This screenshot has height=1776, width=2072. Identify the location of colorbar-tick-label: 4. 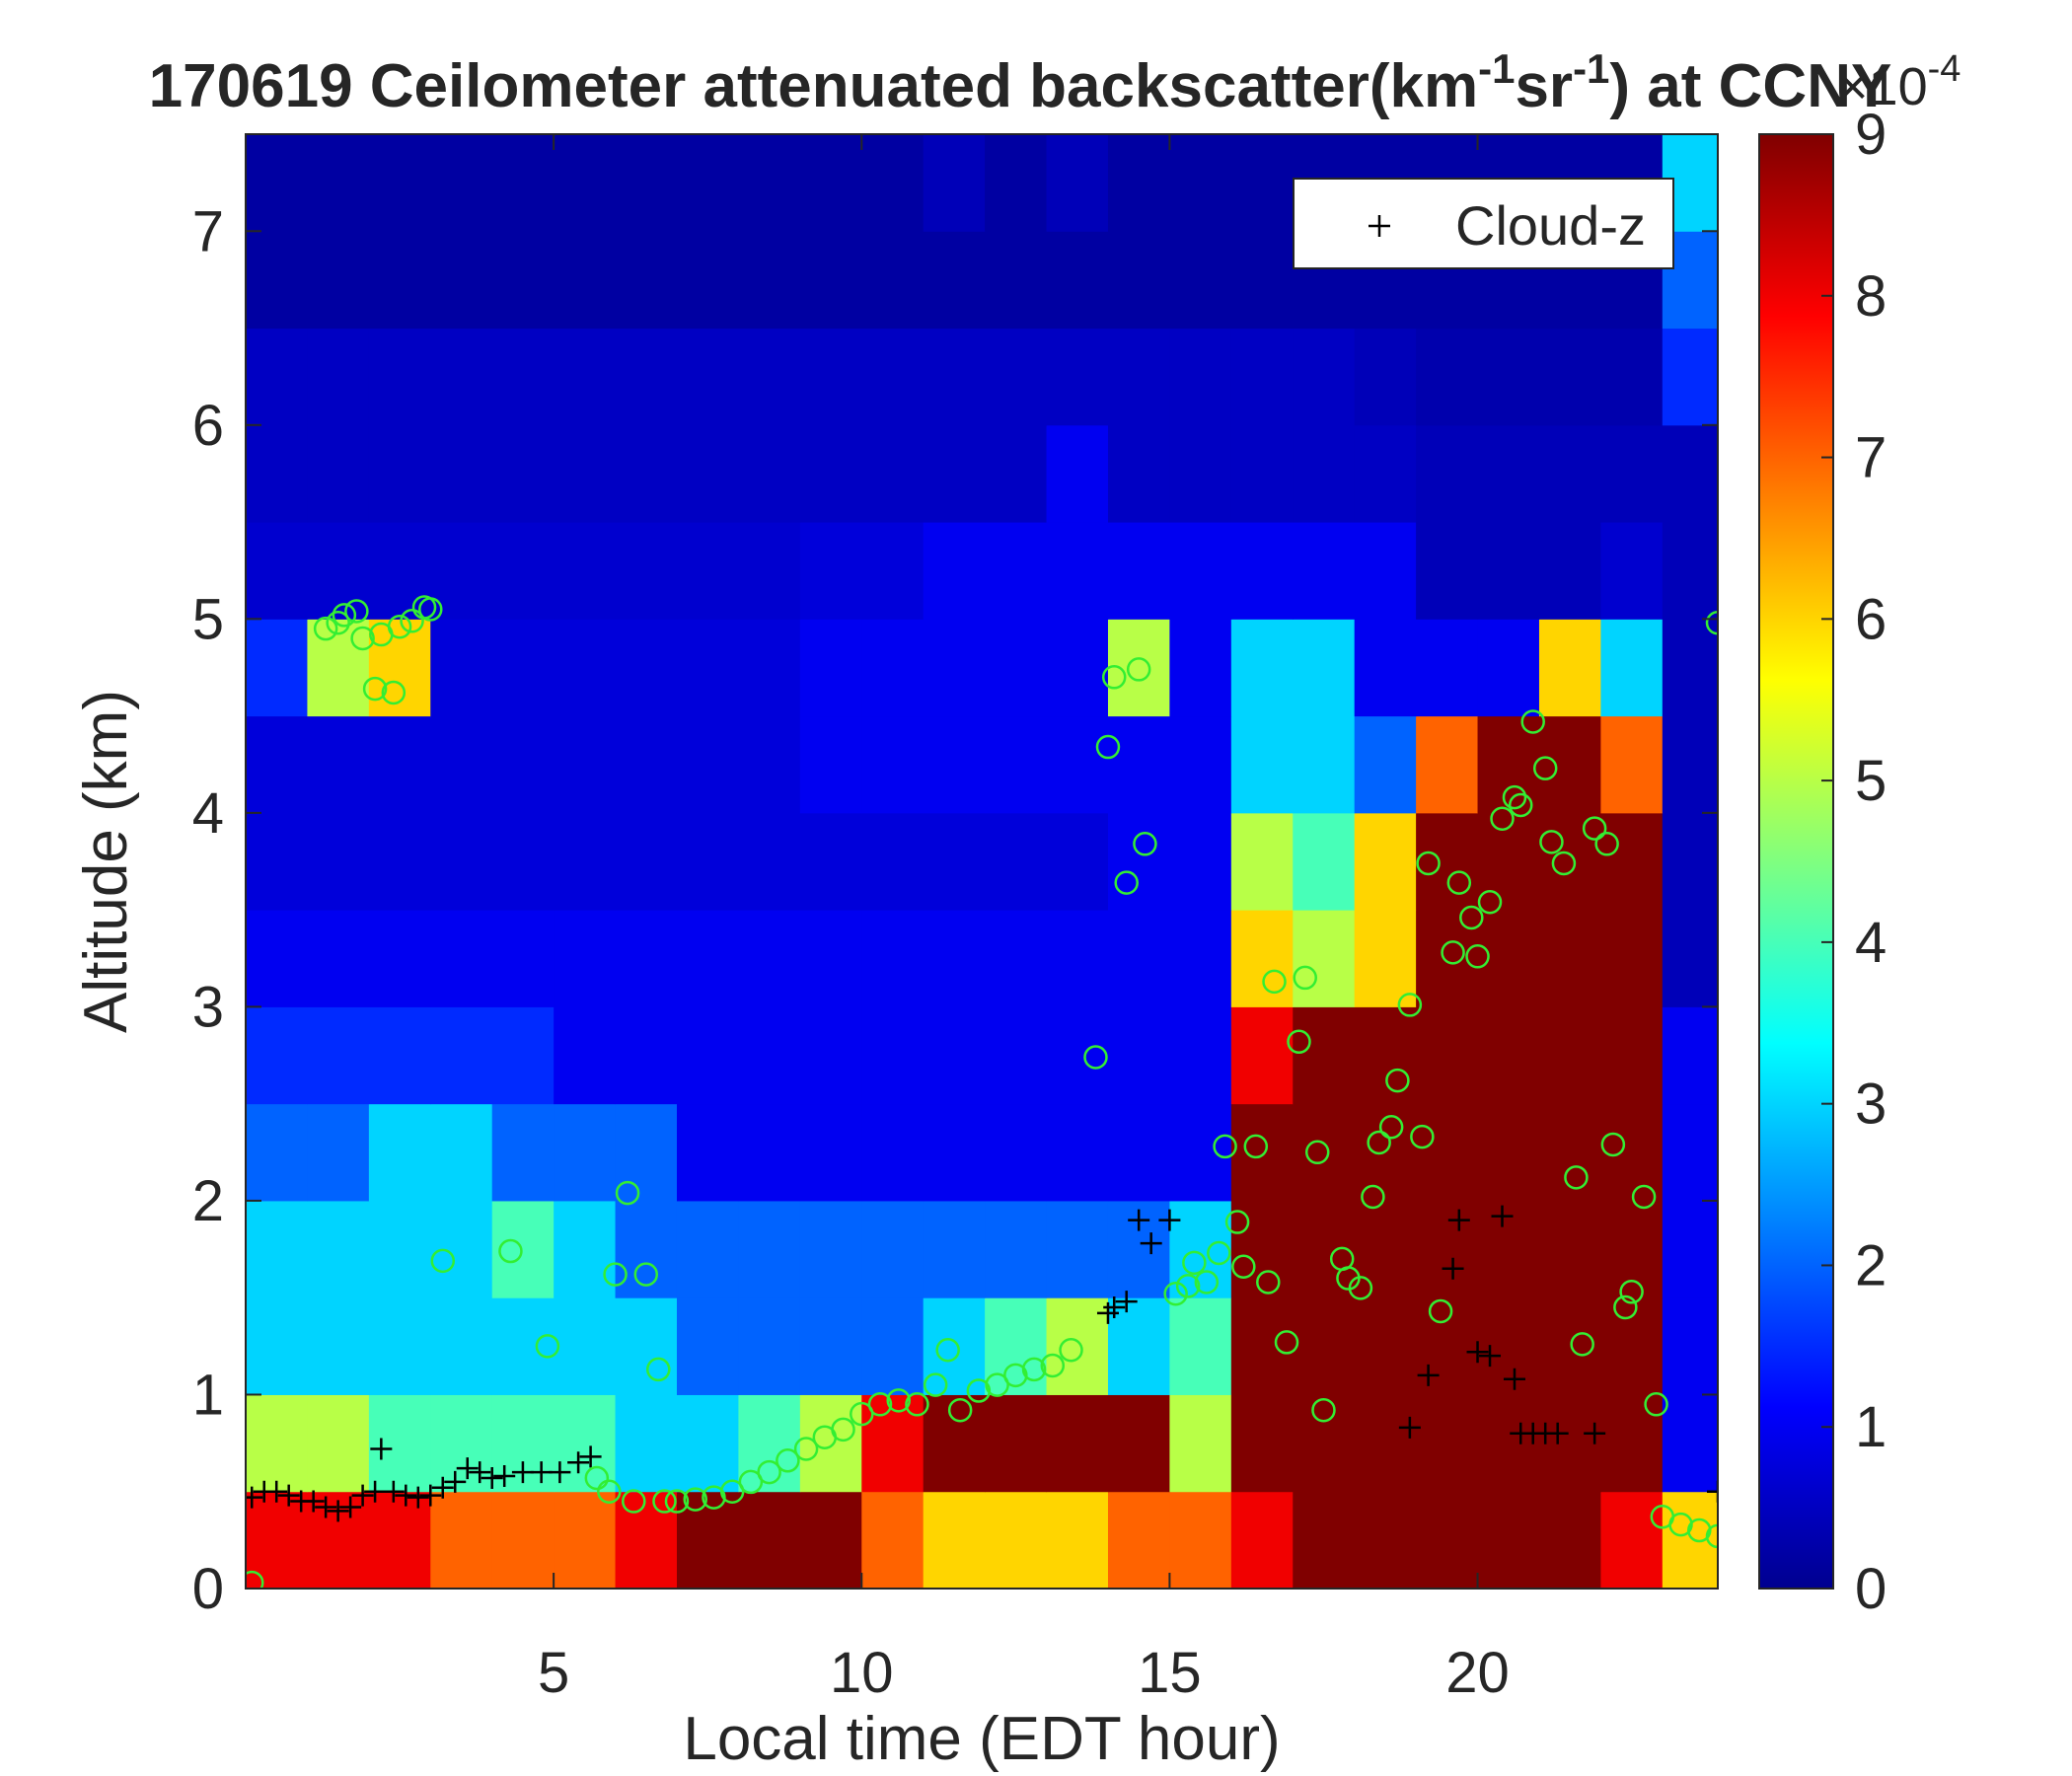
(1871, 943).